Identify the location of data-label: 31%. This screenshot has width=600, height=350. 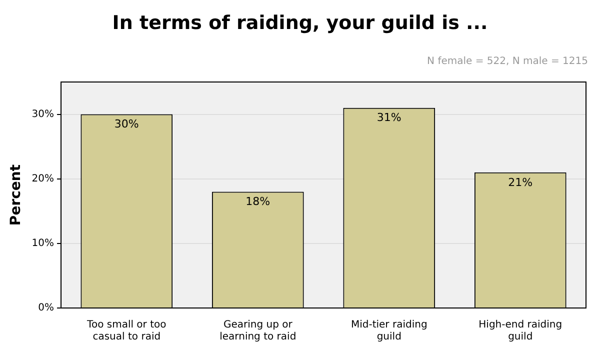
(389, 117).